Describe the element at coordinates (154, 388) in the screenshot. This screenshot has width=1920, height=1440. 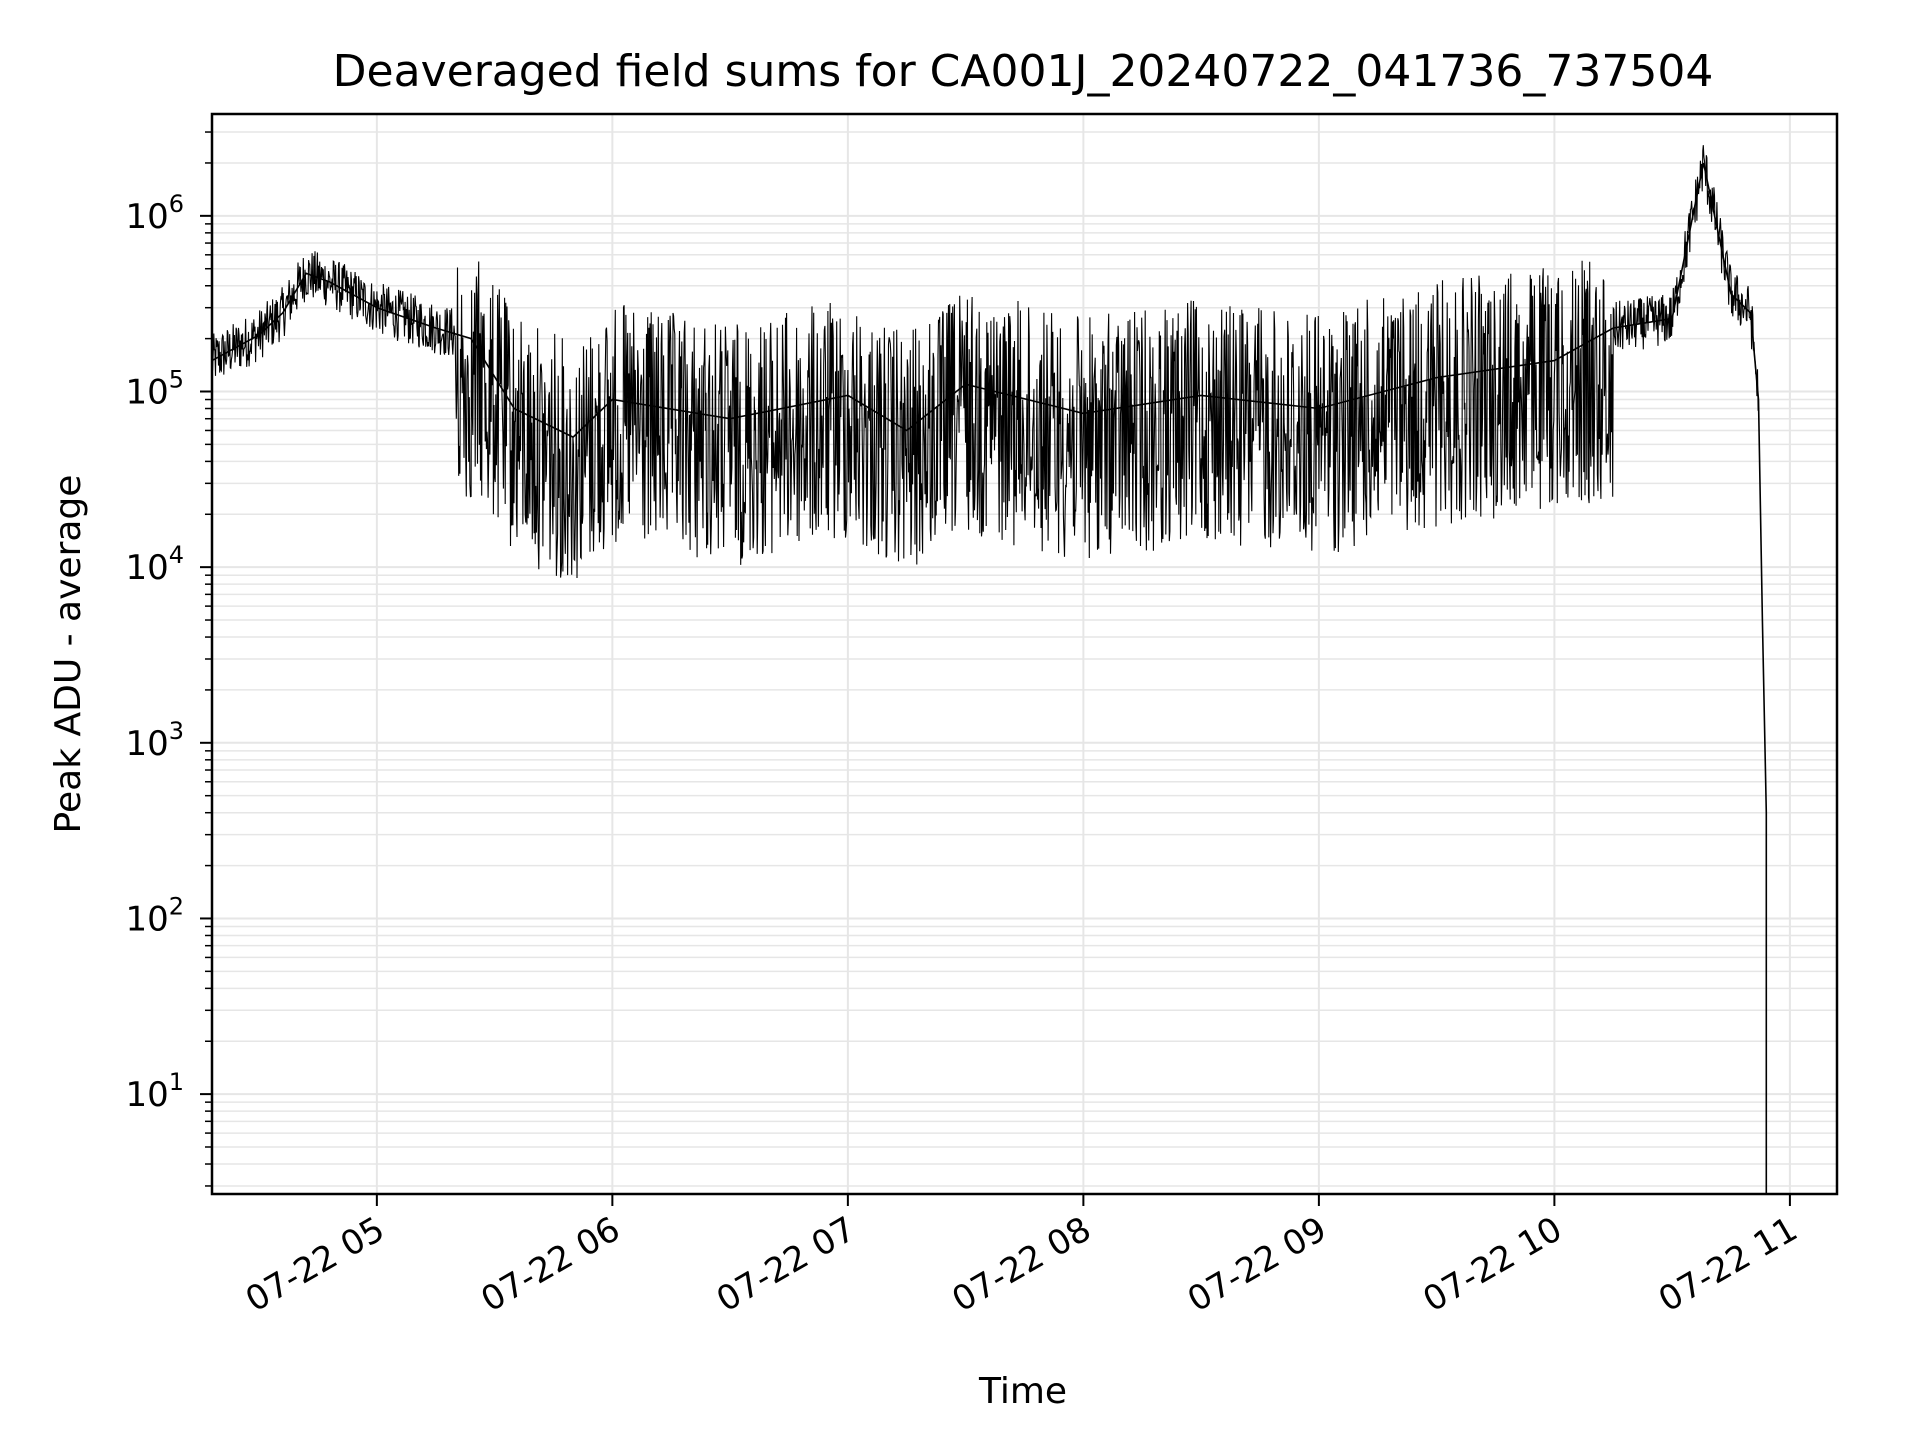
I see `y-tick-label: 10⁵` at that location.